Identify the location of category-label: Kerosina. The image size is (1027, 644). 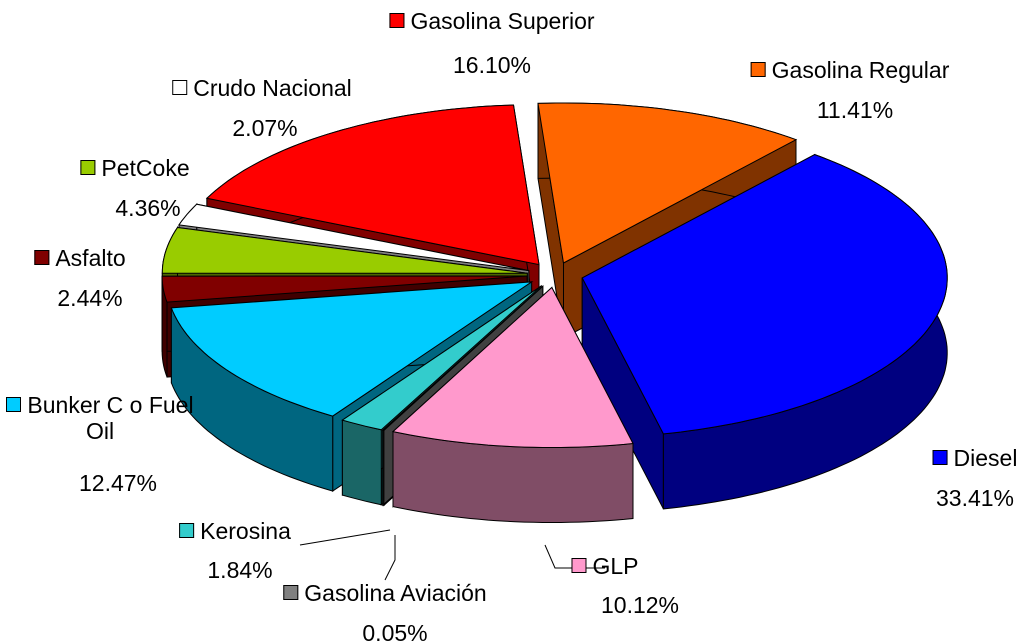
(245, 531).